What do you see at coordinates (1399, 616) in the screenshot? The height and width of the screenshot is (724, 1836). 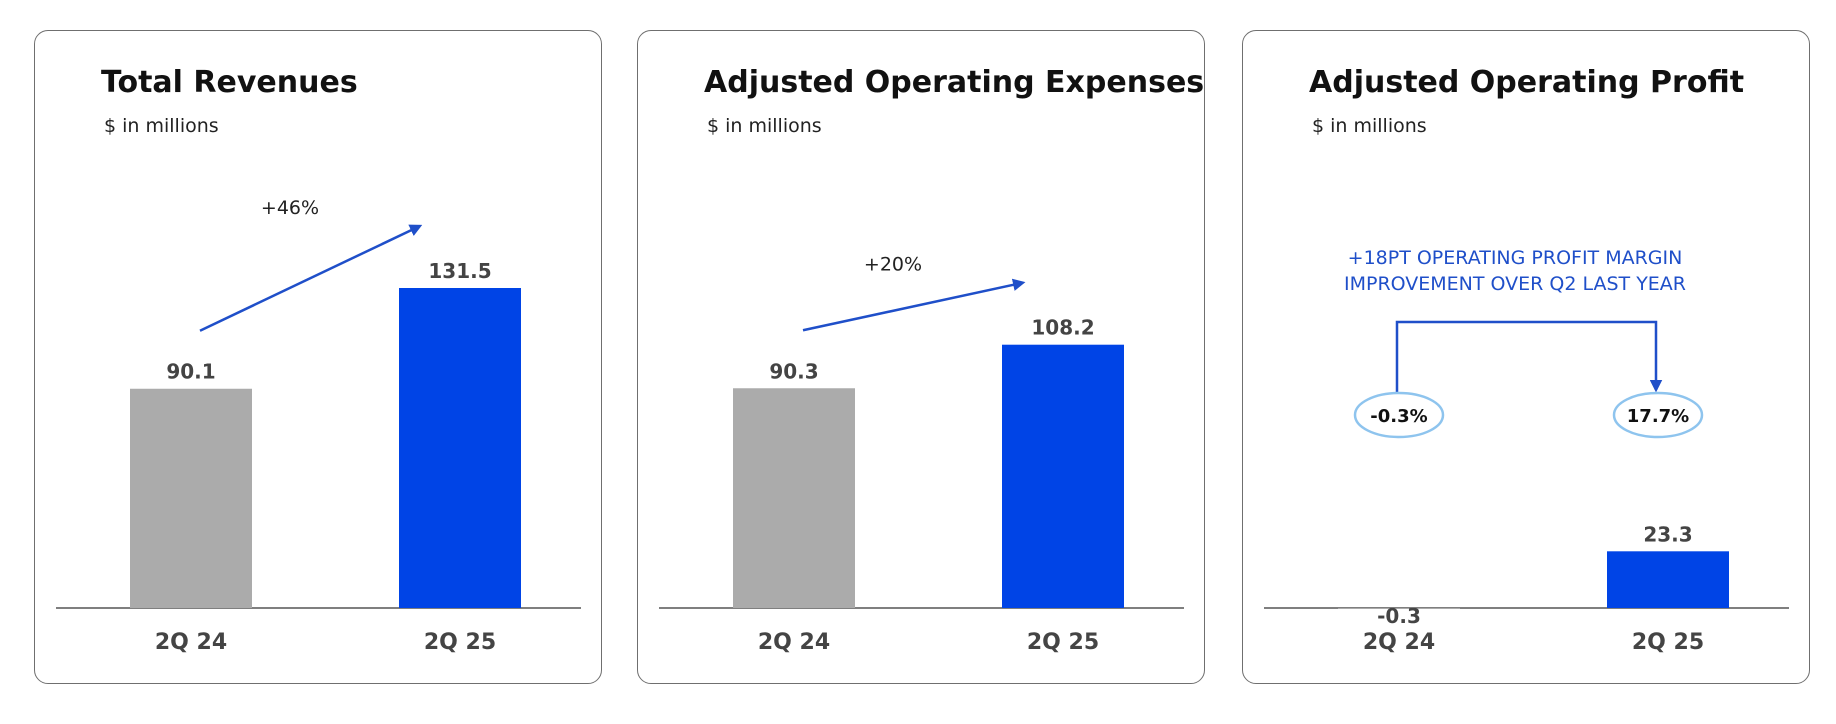 I see `bar-value-label: -0.3` at bounding box center [1399, 616].